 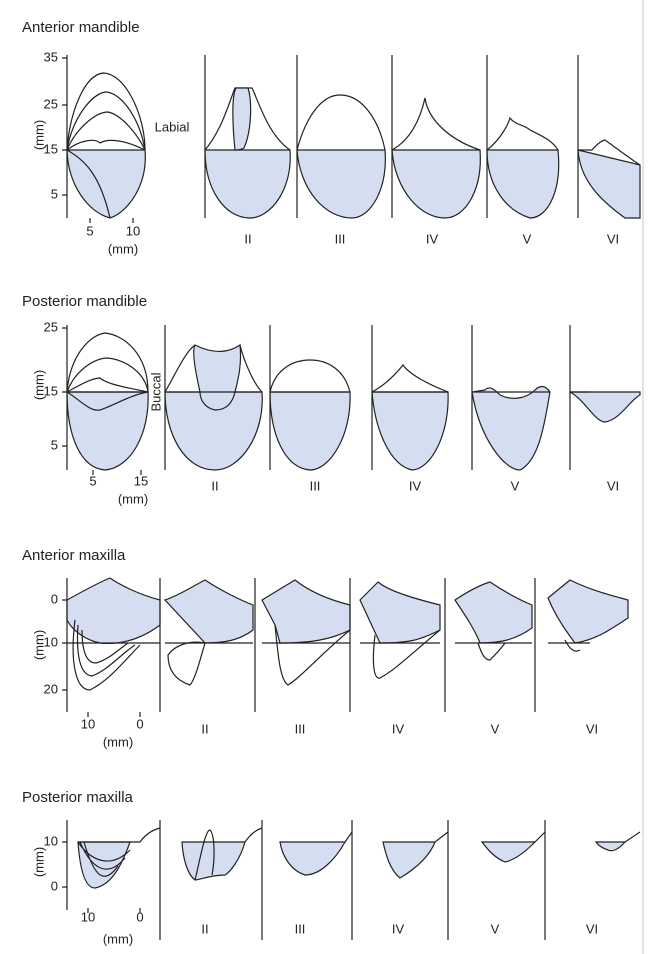 What do you see at coordinates (155, 391) in the screenshot?
I see `side-label: Buccal` at bounding box center [155, 391].